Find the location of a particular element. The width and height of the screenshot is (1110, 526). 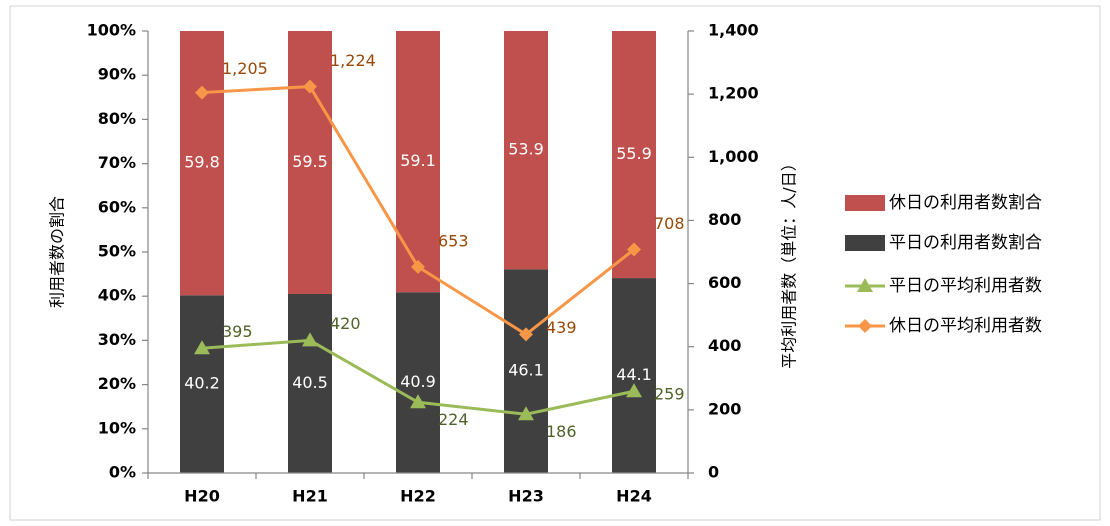

data-label: 186 is located at coordinates (561, 431).